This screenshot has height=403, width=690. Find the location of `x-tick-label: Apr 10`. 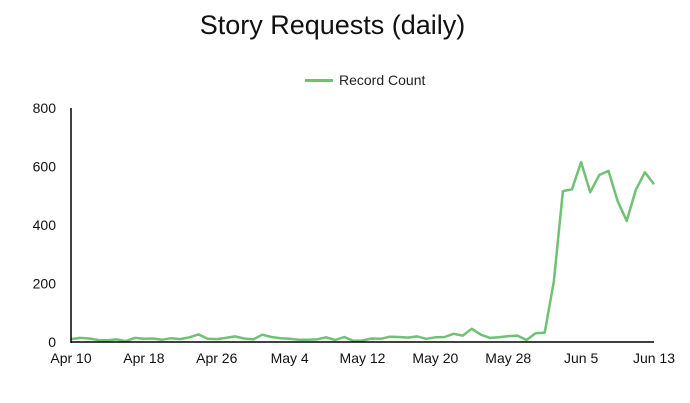

x-tick-label: Apr 10 is located at coordinates (70, 358).